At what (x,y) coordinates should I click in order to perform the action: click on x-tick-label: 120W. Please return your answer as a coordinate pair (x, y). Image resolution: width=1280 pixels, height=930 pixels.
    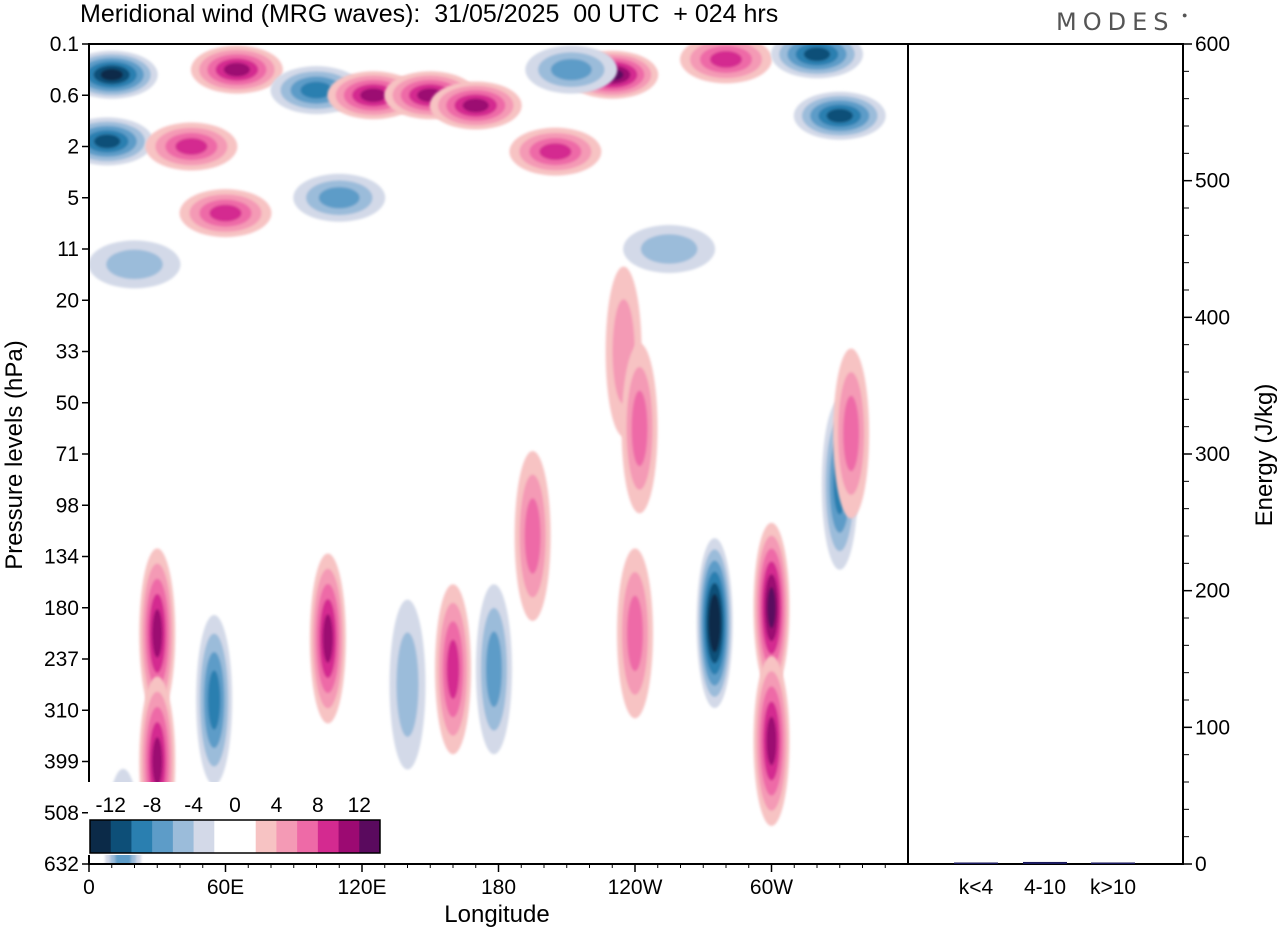
    Looking at the image, I should click on (635, 887).